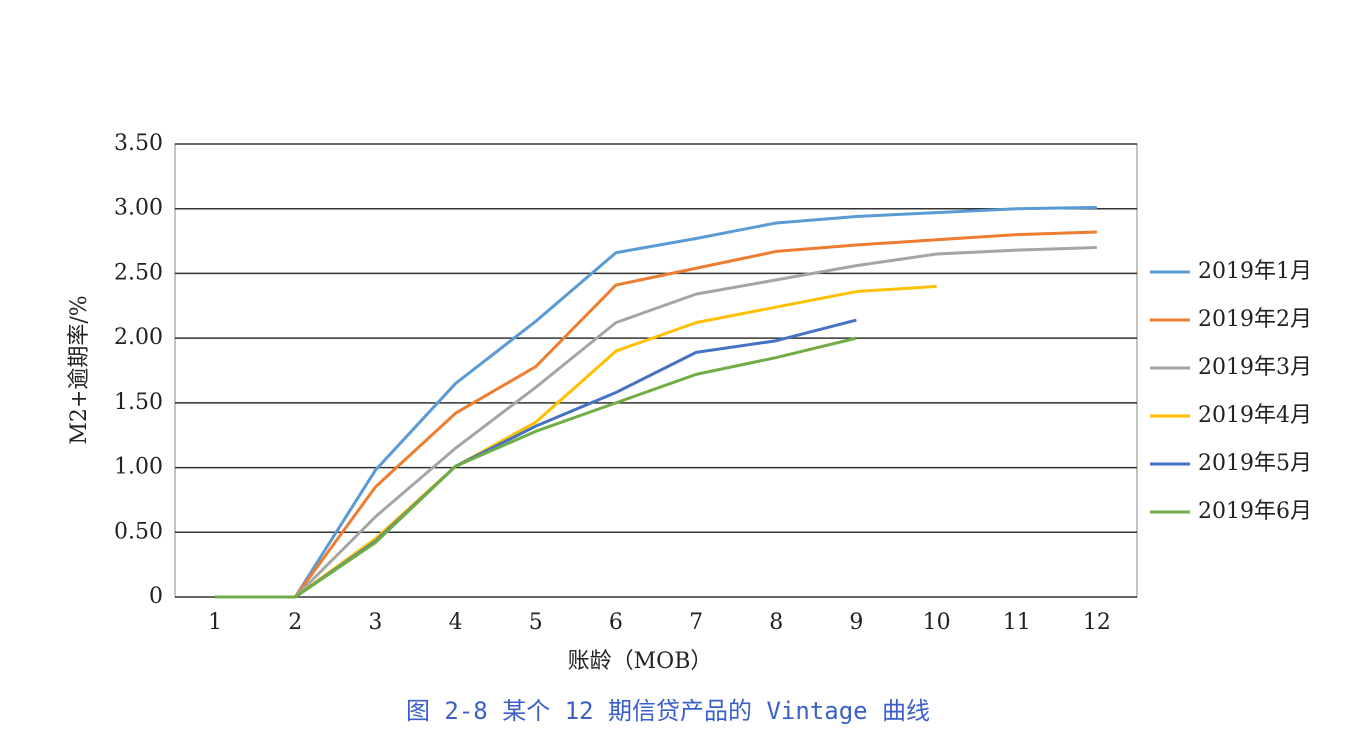 Image resolution: width=1355 pixels, height=738 pixels. Describe the element at coordinates (1255, 415) in the screenshot. I see `legend-label: 2019年4月` at that location.